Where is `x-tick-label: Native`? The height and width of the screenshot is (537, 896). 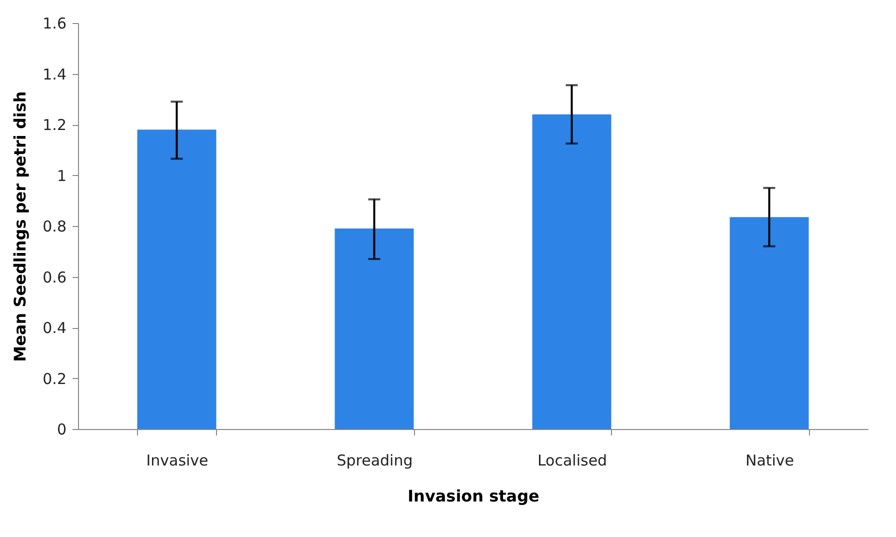 x-tick-label: Native is located at coordinates (769, 461).